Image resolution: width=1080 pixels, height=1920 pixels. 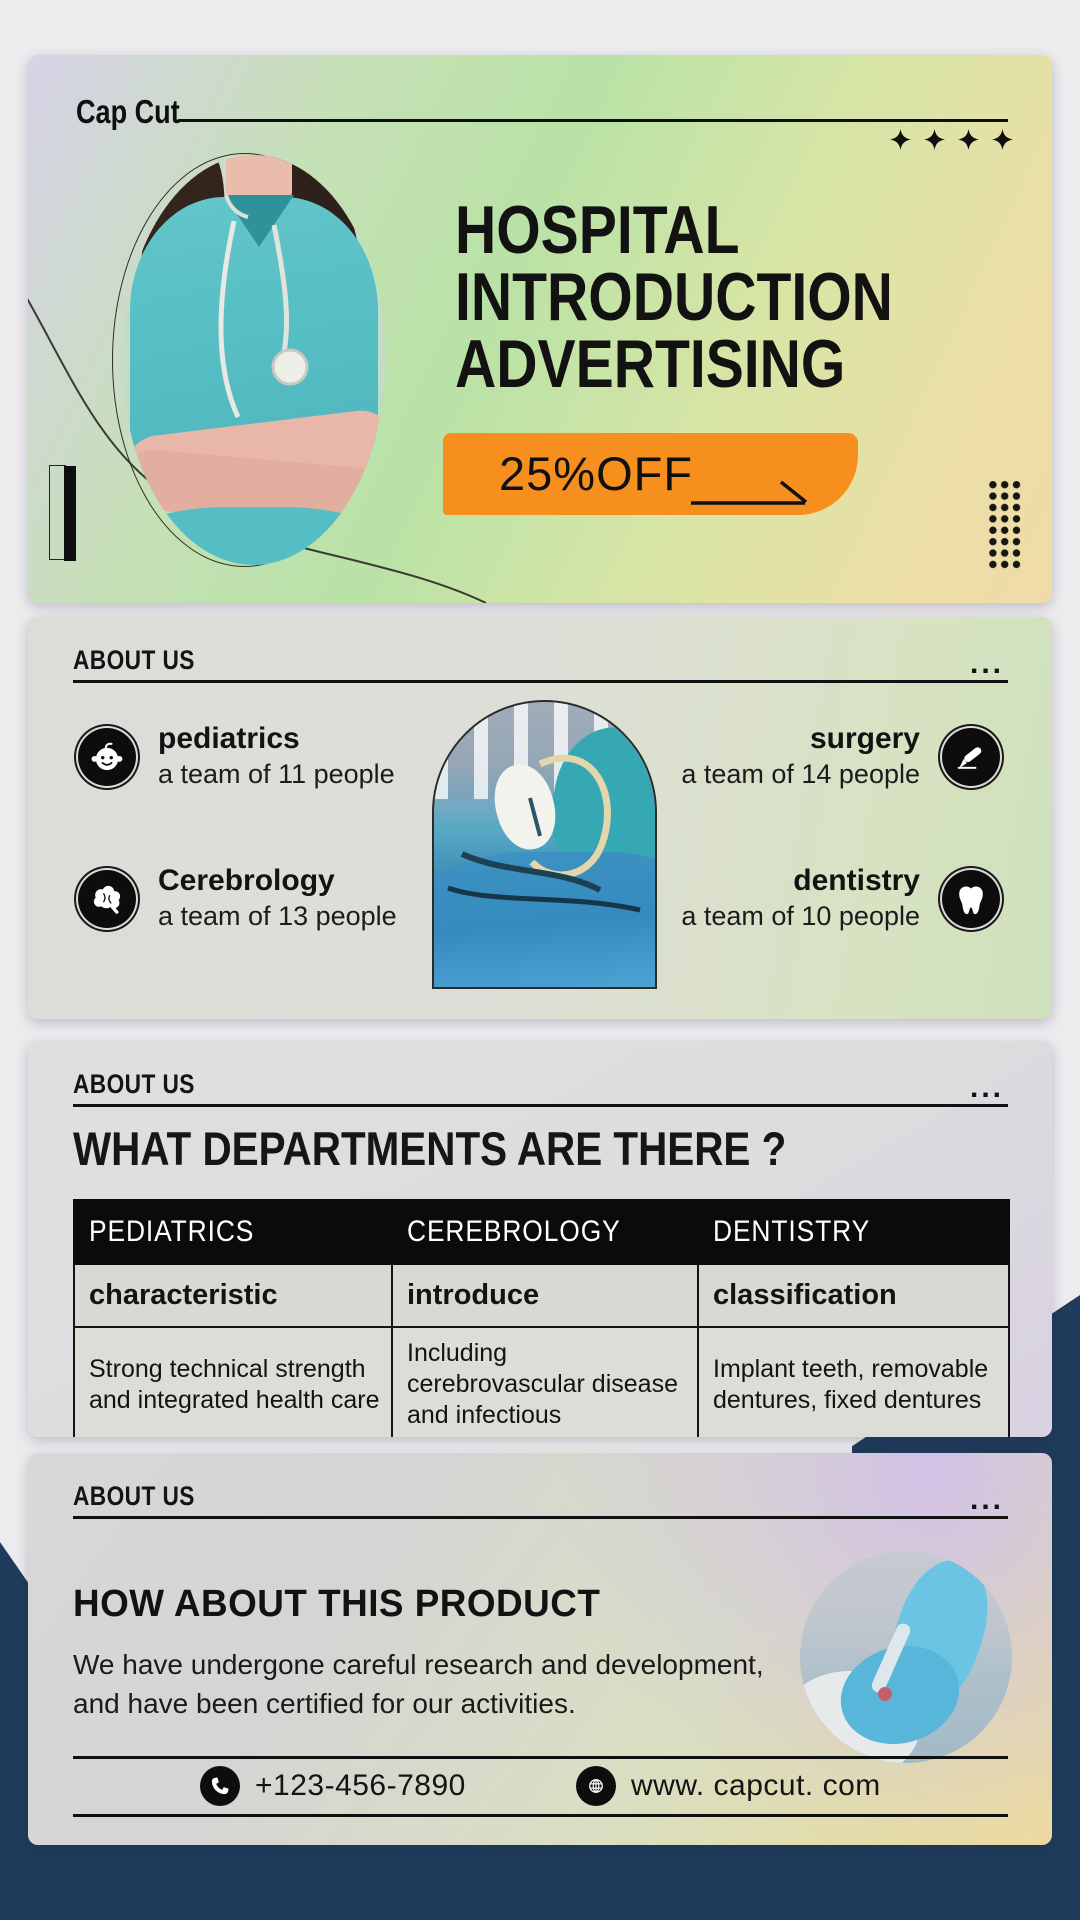 I want to click on table-label-row: characteristic introduce classification, so click(x=541, y=1295).